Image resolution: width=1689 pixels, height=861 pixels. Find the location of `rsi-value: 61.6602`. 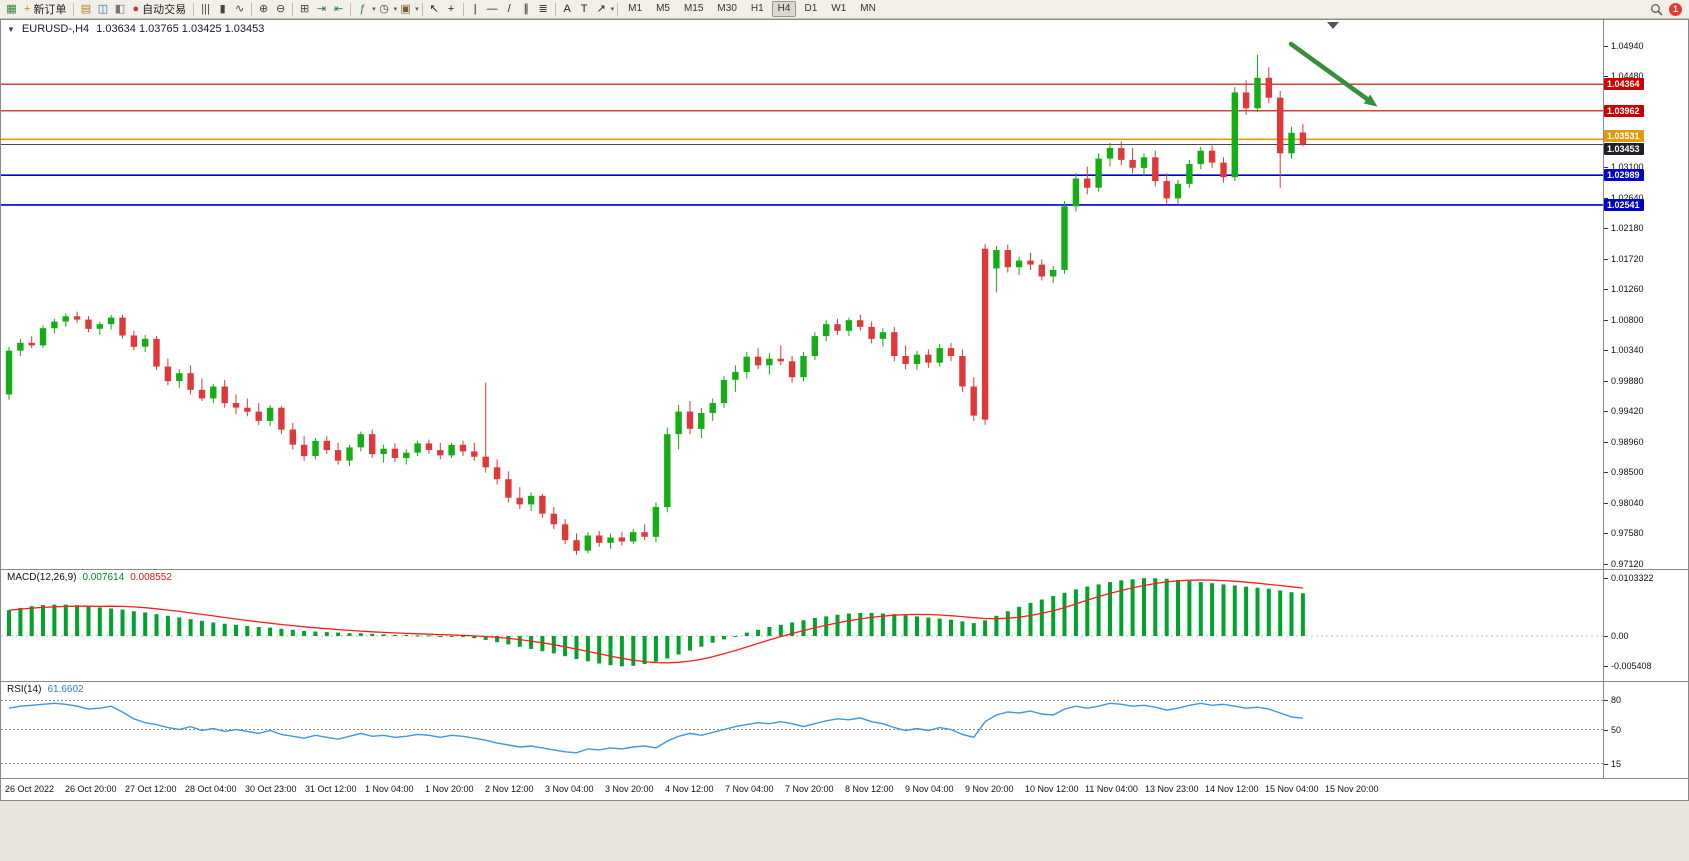

rsi-value: 61.6602 is located at coordinates (65, 689).